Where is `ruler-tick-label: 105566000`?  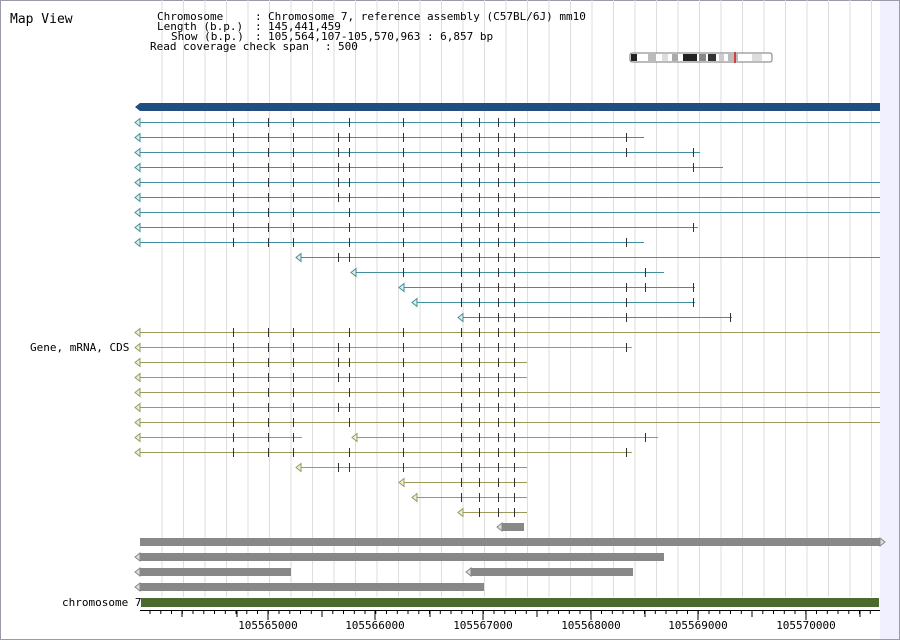 ruler-tick-label: 105566000 is located at coordinates (375, 625).